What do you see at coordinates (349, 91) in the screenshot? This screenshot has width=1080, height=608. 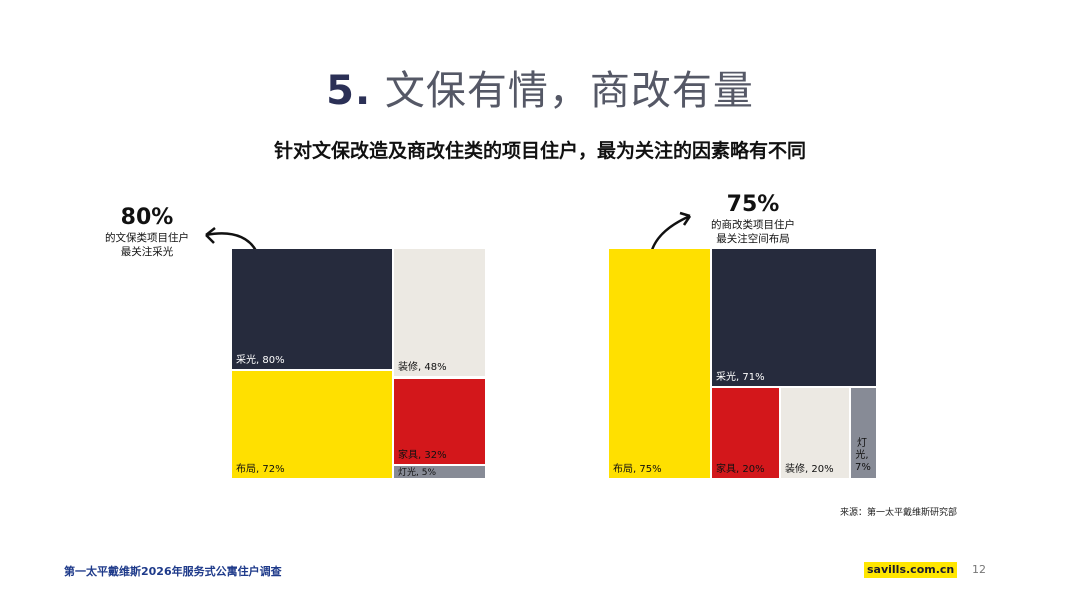 I see `section-number: 5.` at bounding box center [349, 91].